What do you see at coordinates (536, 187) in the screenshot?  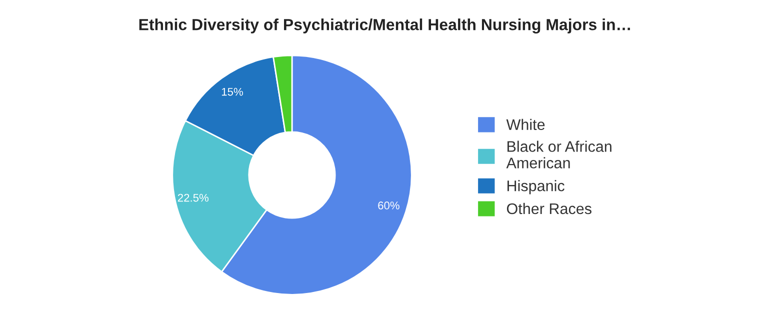 I see `legend-label: Hispanic` at bounding box center [536, 187].